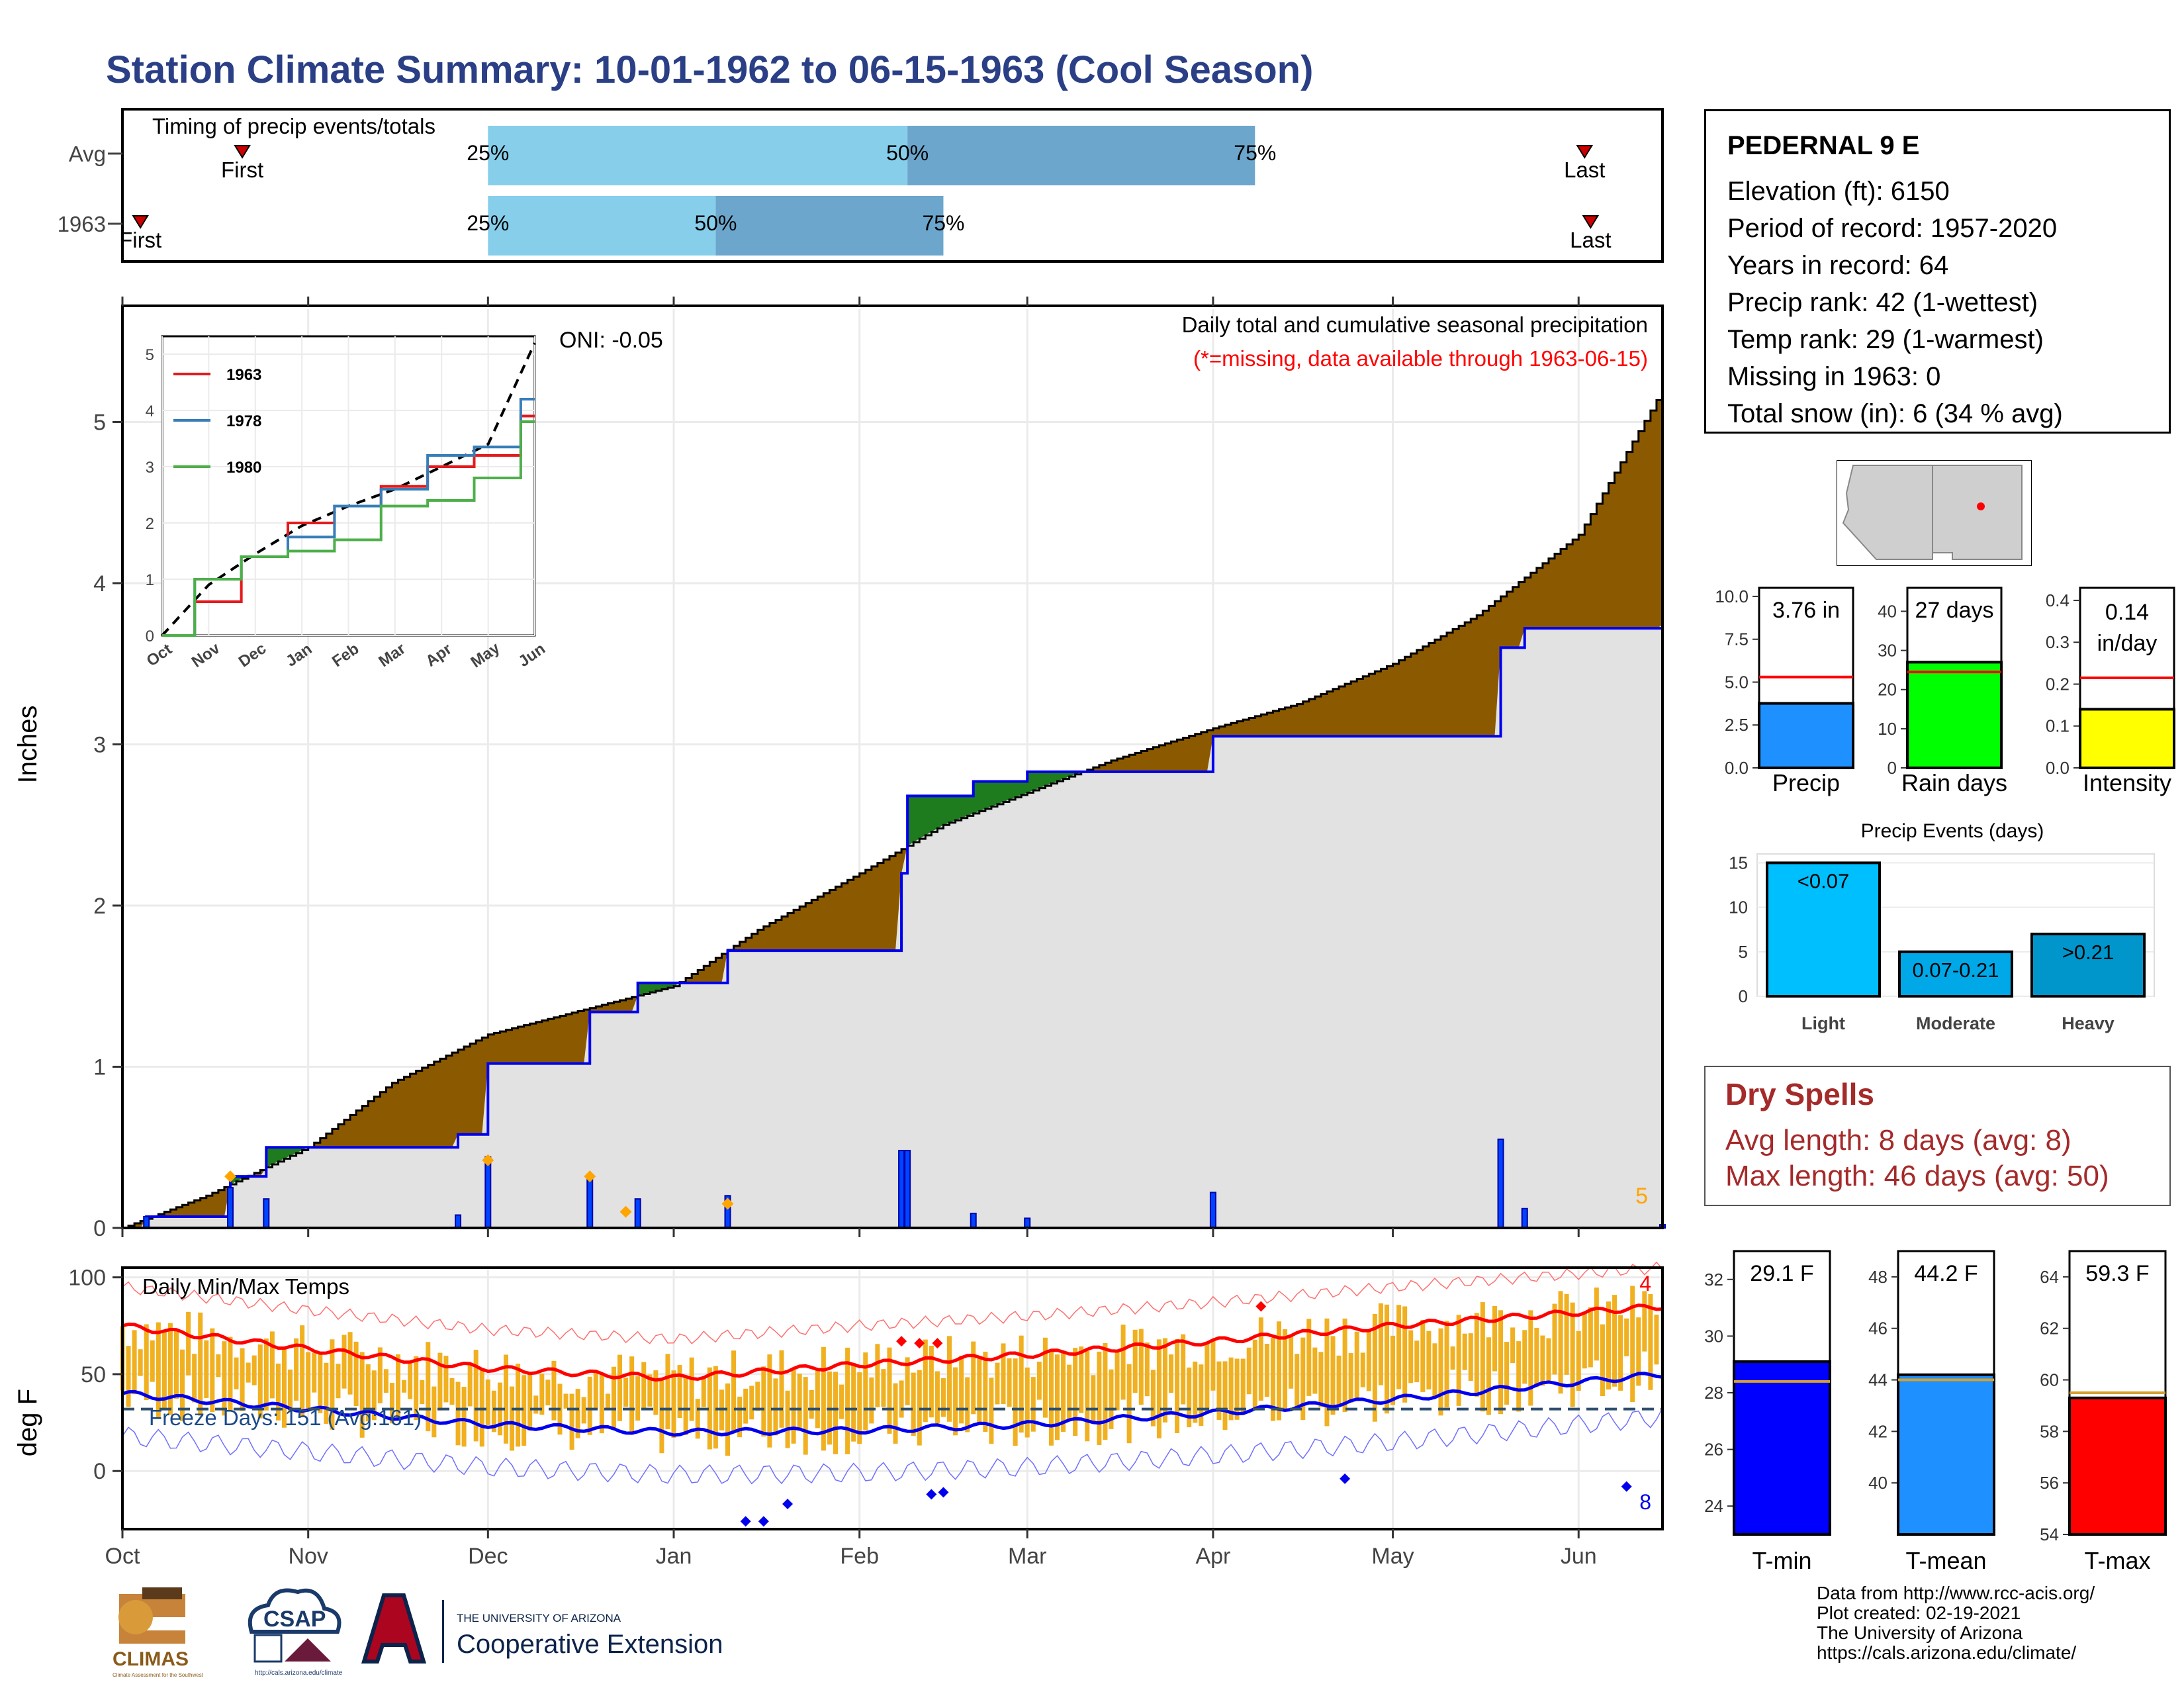 This screenshot has width=2184, height=1688. I want to click on events-title: Precip Events (days), so click(1952, 831).